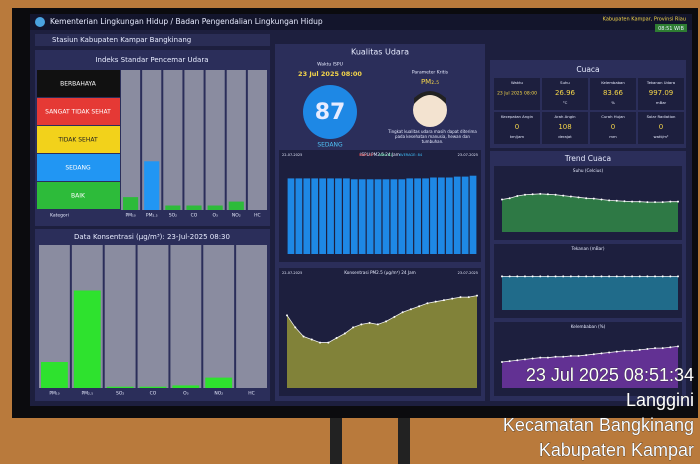 Image resolution: width=700 pixels, height=464 pixels. What do you see at coordinates (671, 28) in the screenshot?
I see `time-badge` at bounding box center [671, 28].